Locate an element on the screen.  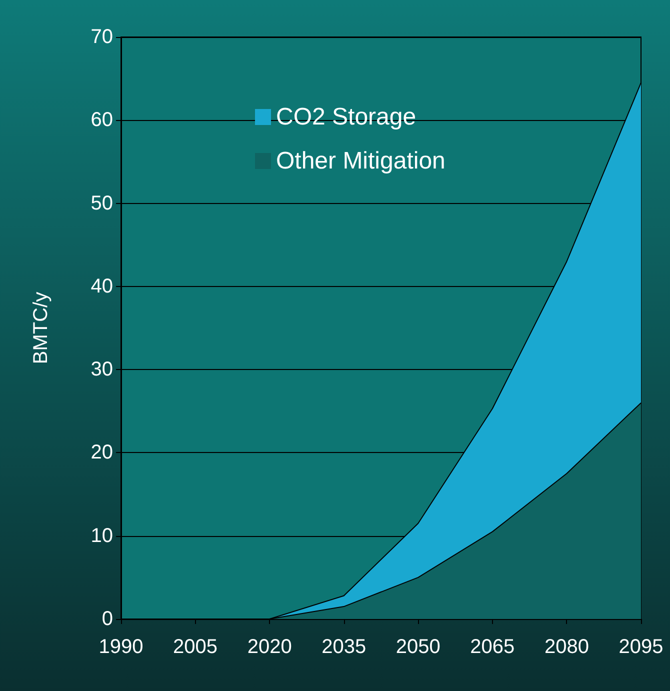
x-tick-label: 2080 is located at coordinates (566, 647).